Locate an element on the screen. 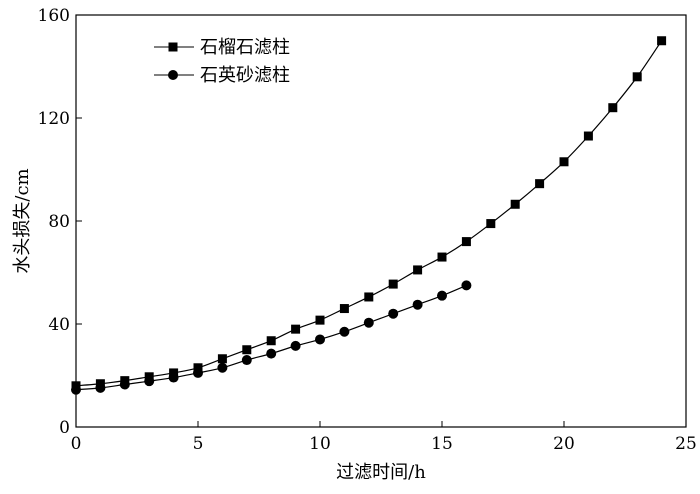  legend: 石榴石滤柱 石英砂滤柱 is located at coordinates (222, 61).